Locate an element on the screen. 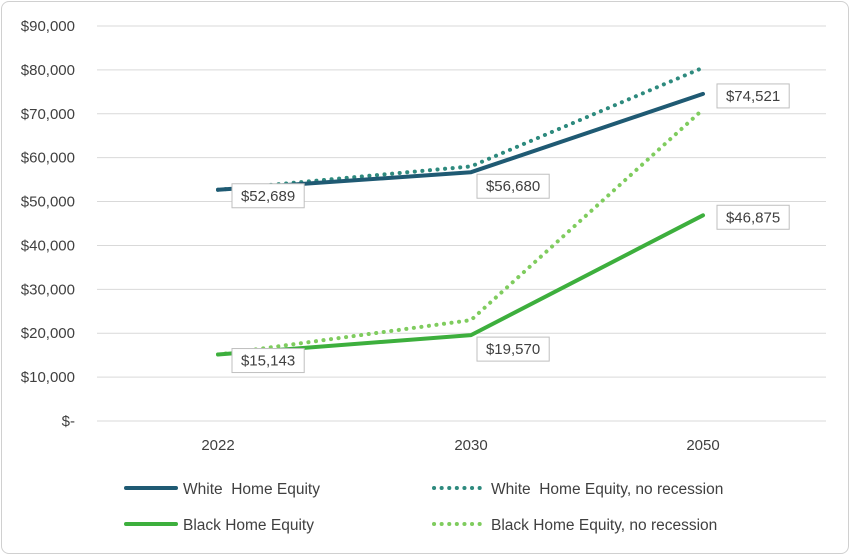  data-label: $15,143 is located at coordinates (268, 361).